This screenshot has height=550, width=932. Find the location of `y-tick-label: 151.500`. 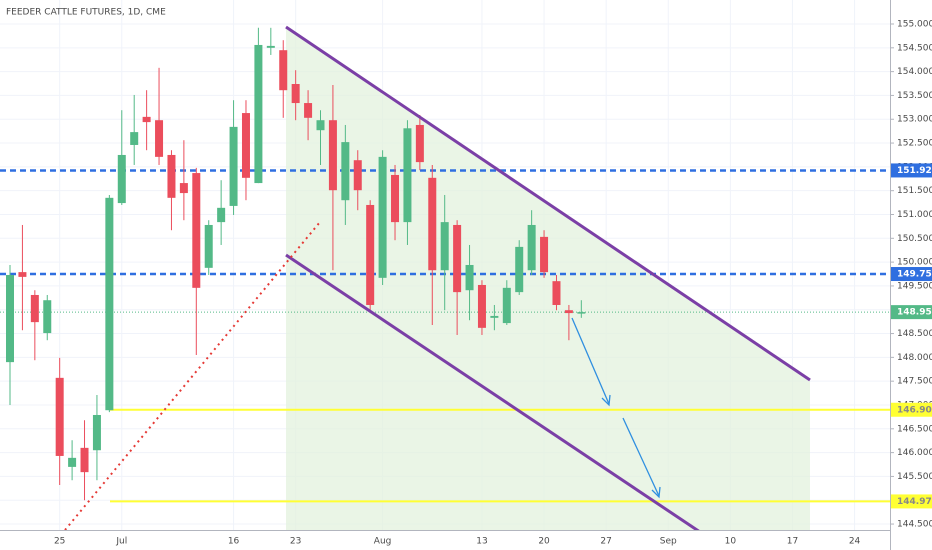

y-tick-label: 151.500 is located at coordinates (914, 191).